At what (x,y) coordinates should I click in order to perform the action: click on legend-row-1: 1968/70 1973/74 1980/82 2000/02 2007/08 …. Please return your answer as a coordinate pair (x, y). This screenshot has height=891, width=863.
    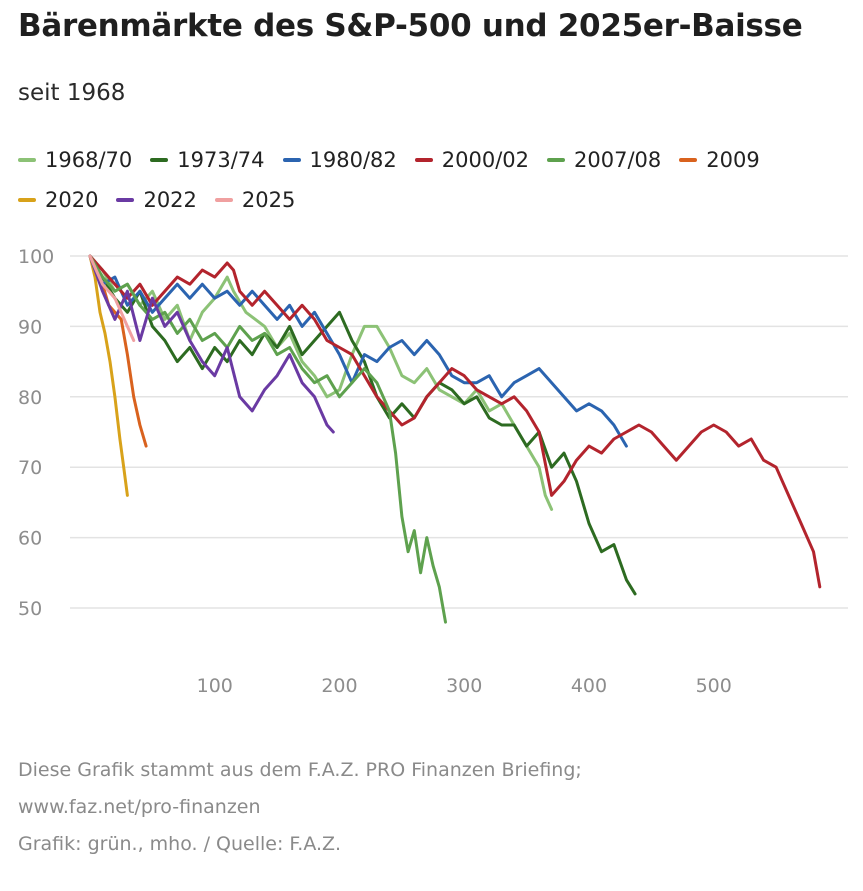
    Looking at the image, I should click on (433, 160).